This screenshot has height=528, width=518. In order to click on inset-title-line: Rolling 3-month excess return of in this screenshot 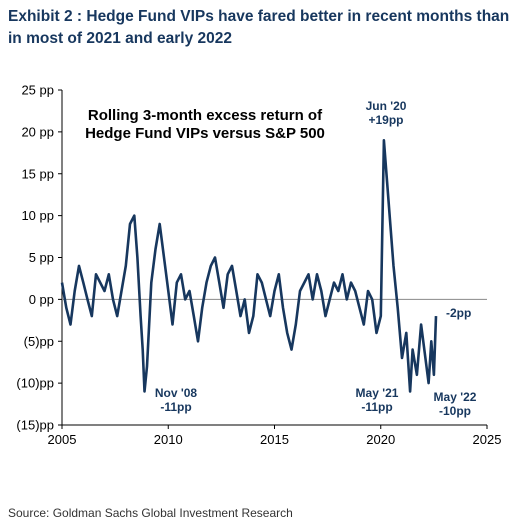, I will do `click(205, 115)`.